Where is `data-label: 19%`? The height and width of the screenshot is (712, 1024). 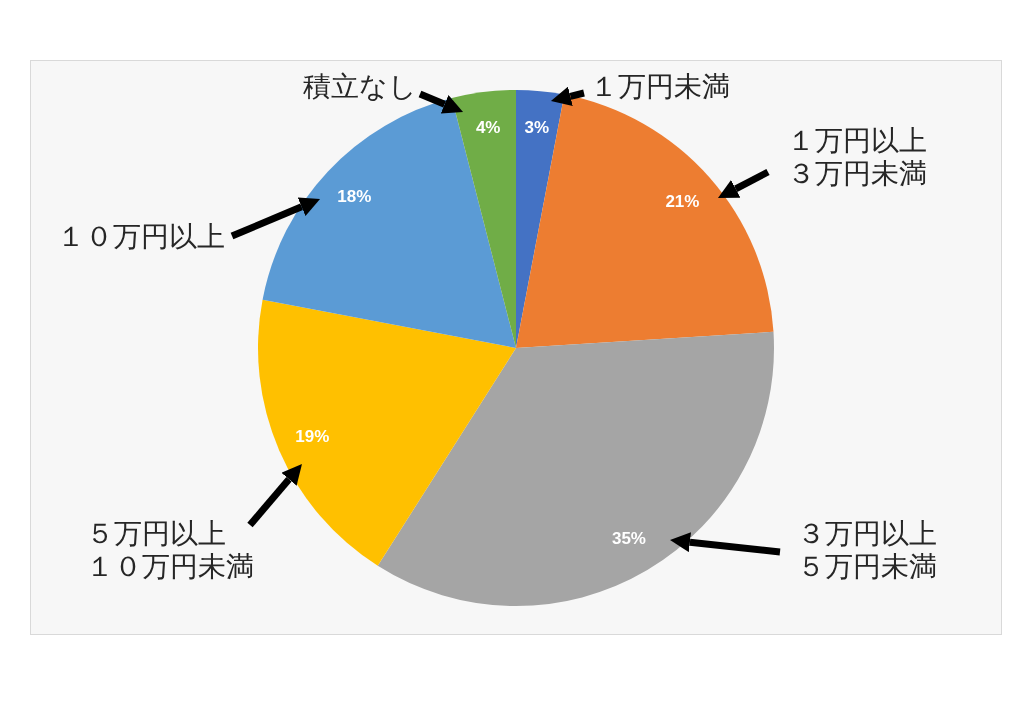 data-label: 19% is located at coordinates (312, 436).